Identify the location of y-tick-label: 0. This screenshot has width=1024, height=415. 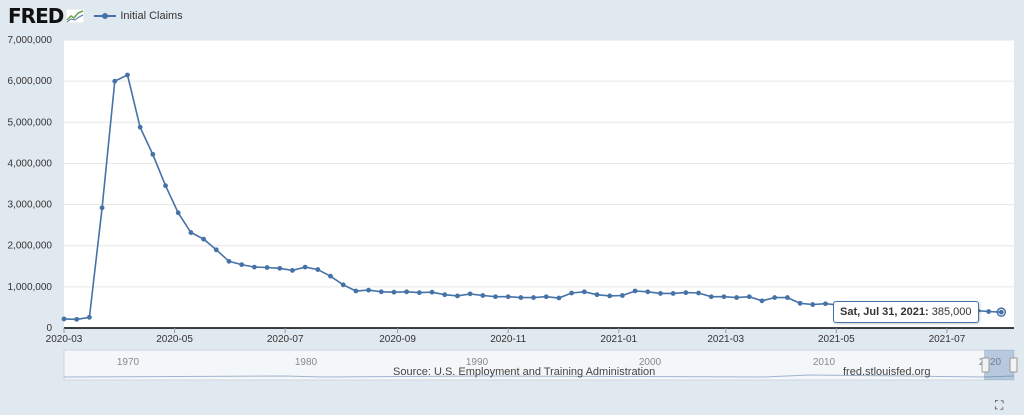
(49, 328).